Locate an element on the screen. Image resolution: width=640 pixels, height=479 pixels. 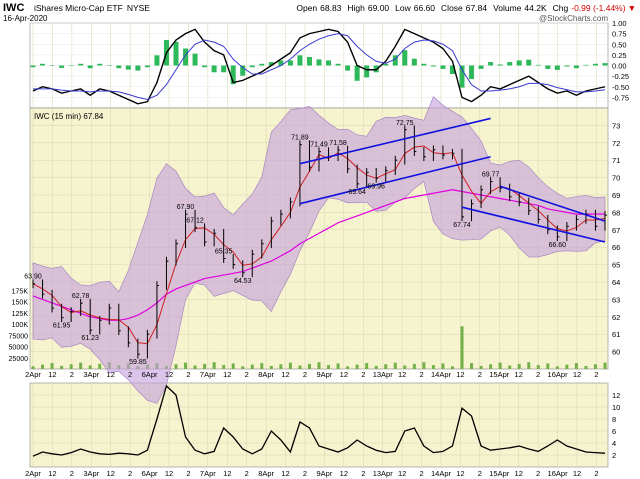
price-annotation: 67.74 is located at coordinates (462, 225).